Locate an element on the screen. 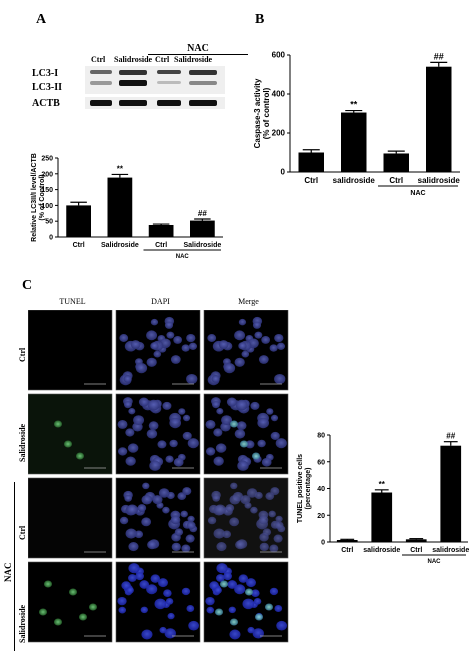 This screenshot has width=474, height=655. y-tick-label-1: 20 is located at coordinates (321, 516).